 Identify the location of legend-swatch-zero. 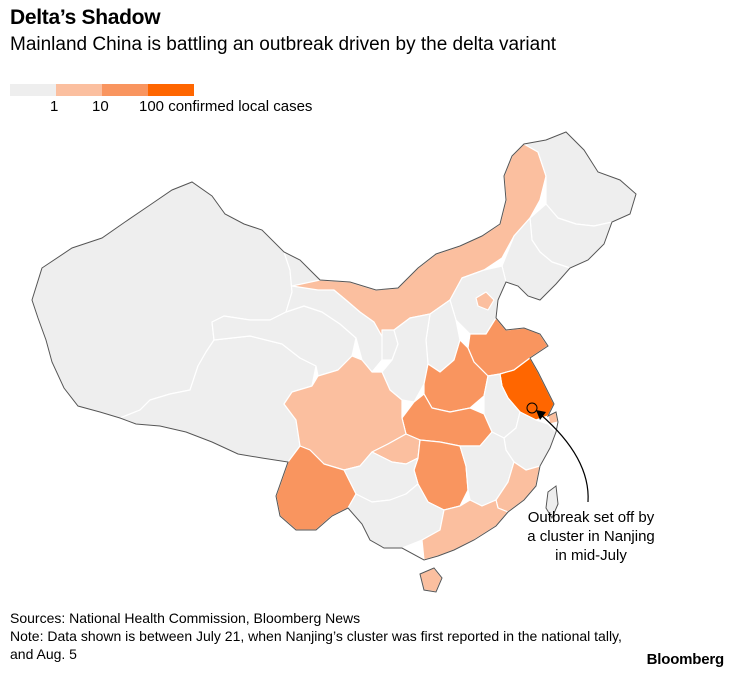
(33, 90).